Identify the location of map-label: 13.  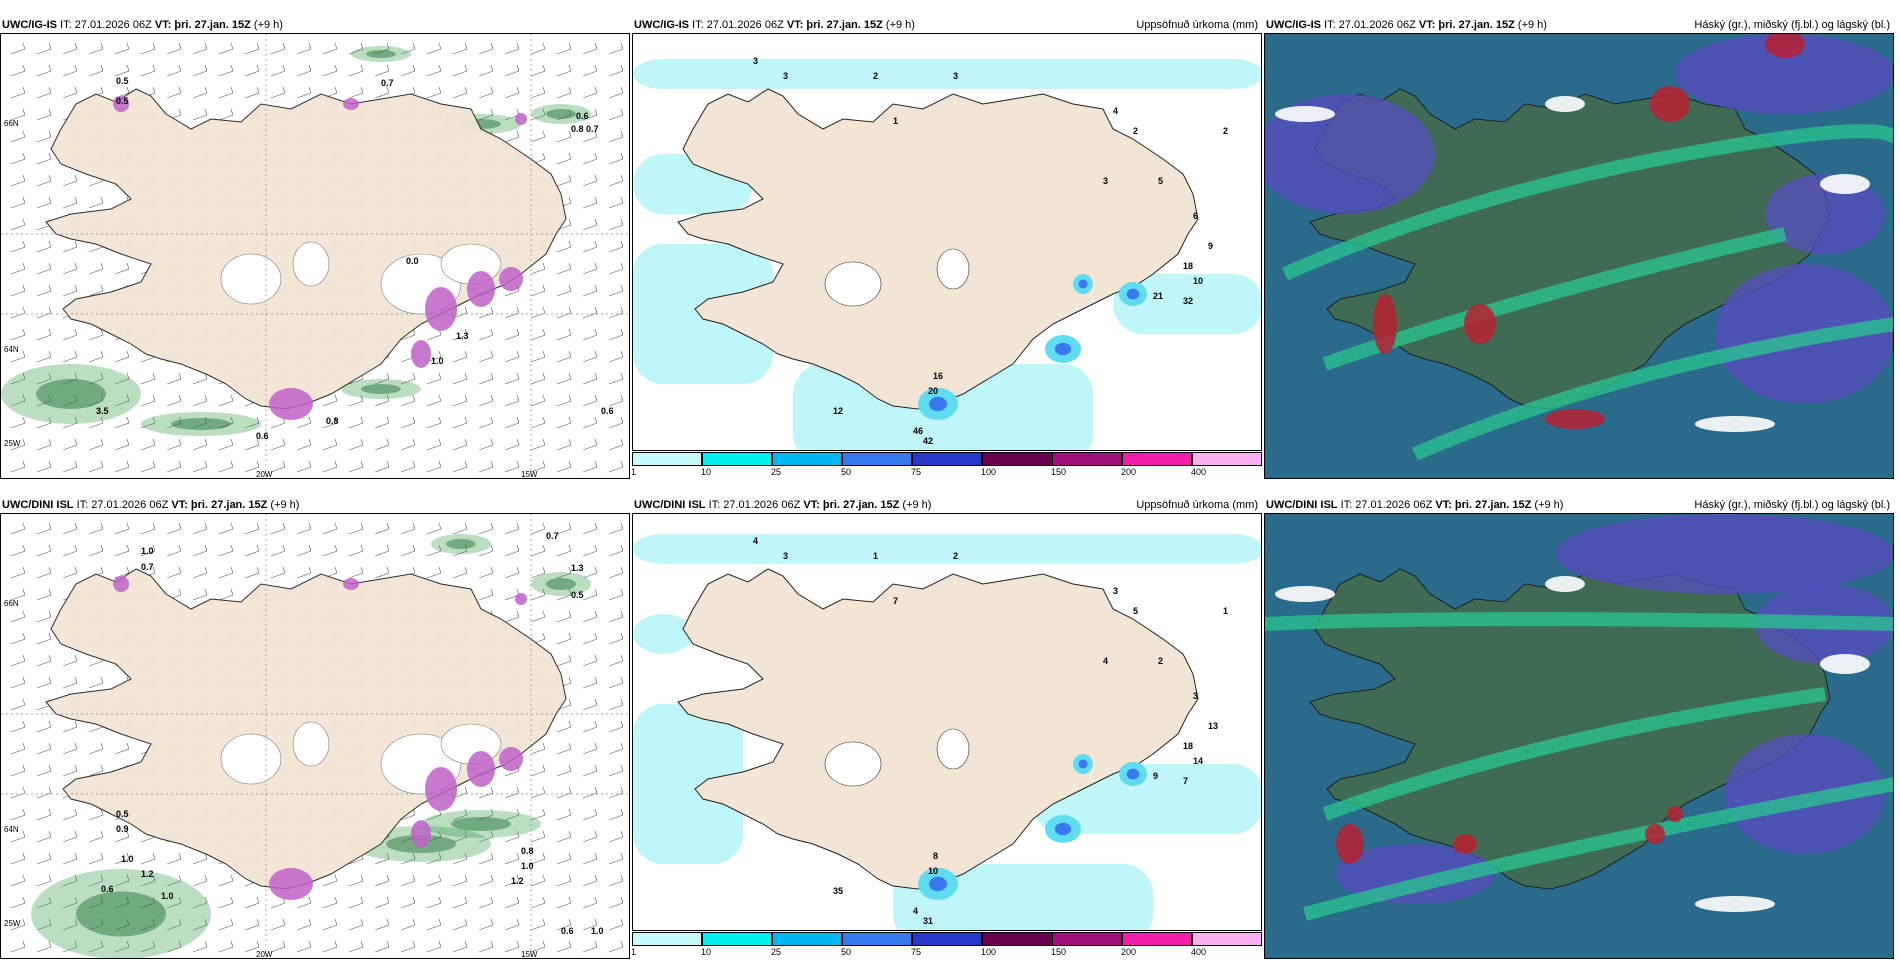
(1213, 726).